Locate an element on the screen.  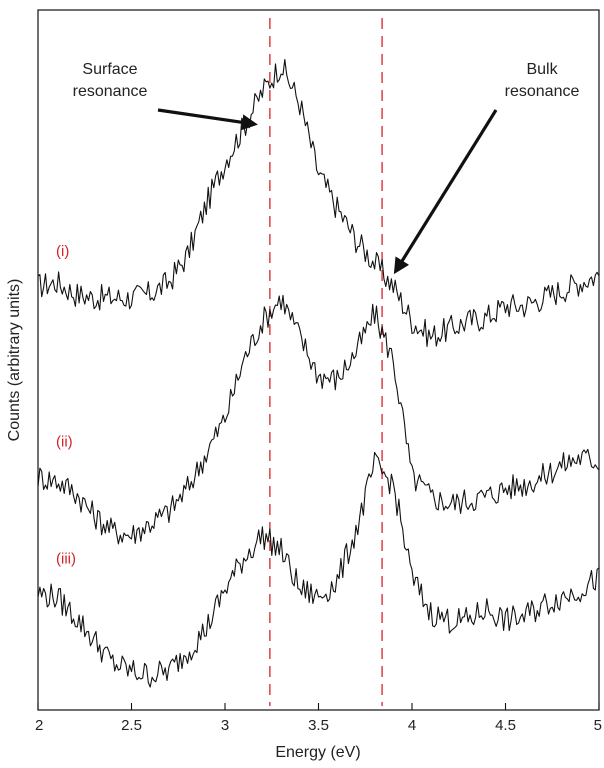
annotation-bulk-arrow is located at coordinates (445, 192).